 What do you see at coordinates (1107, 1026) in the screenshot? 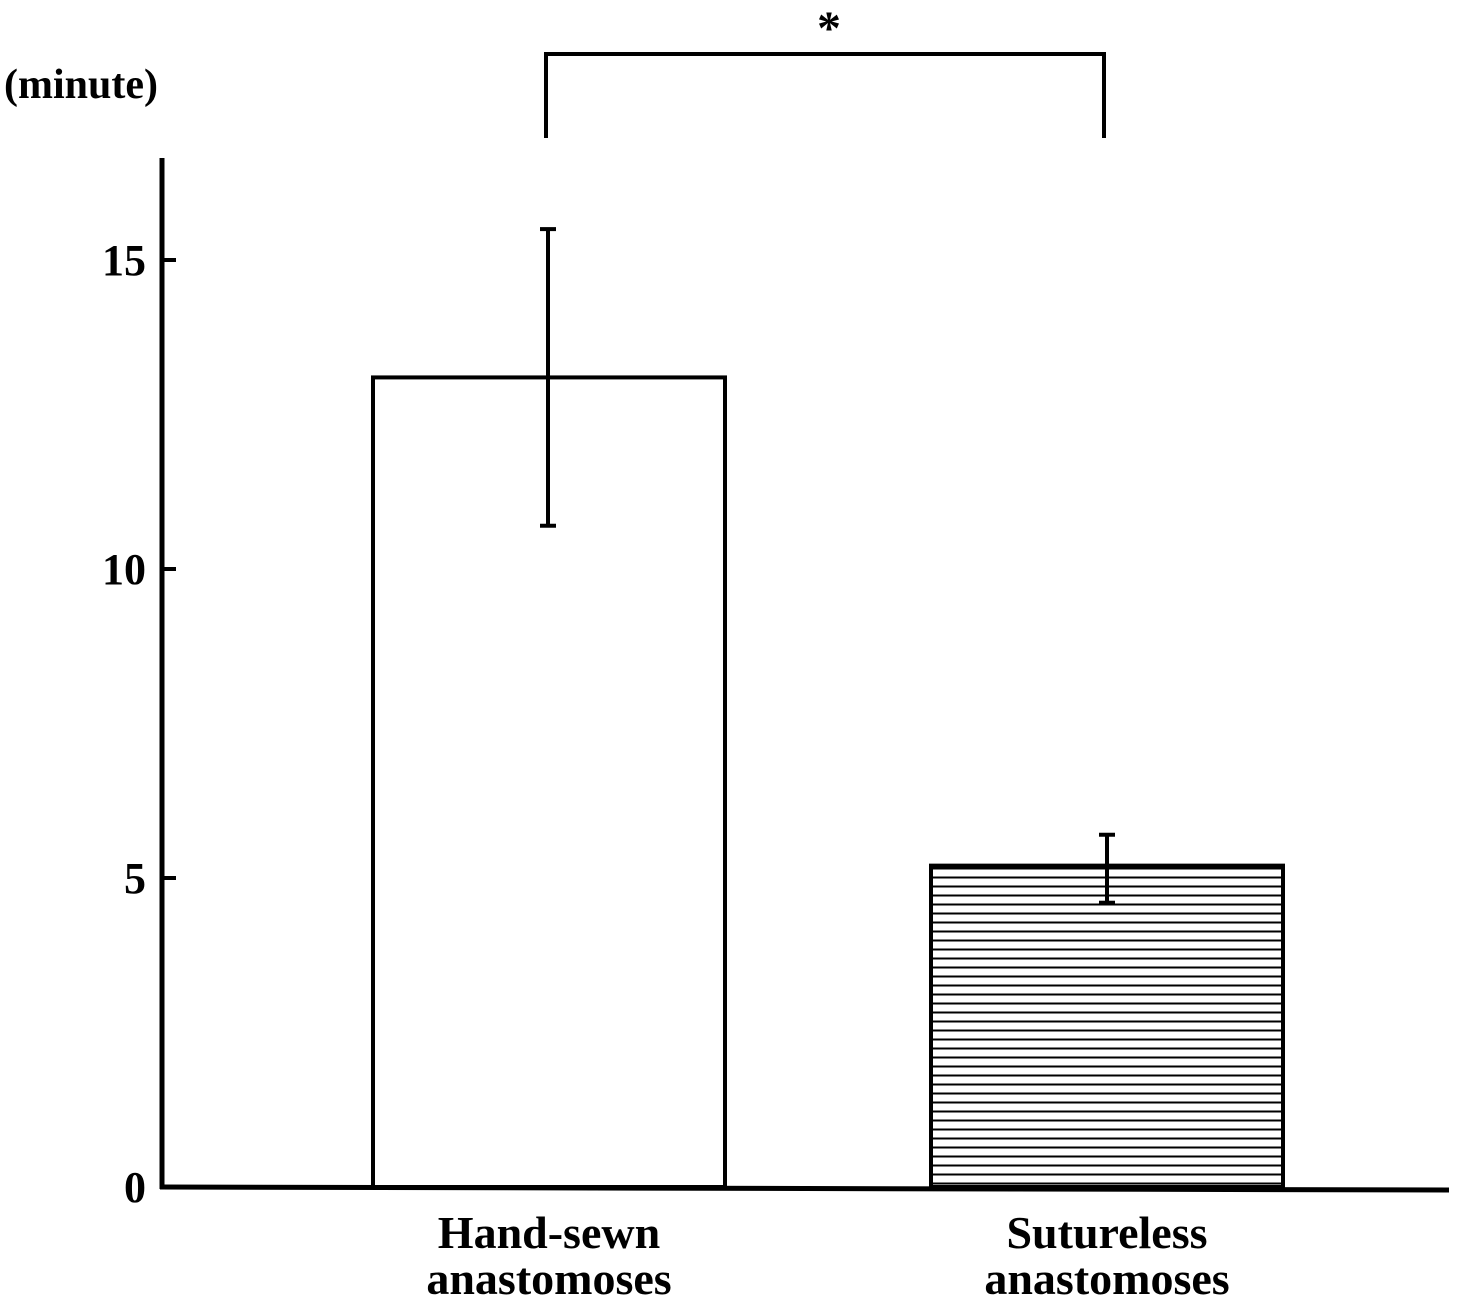
I see `bar-sutureless` at bounding box center [1107, 1026].